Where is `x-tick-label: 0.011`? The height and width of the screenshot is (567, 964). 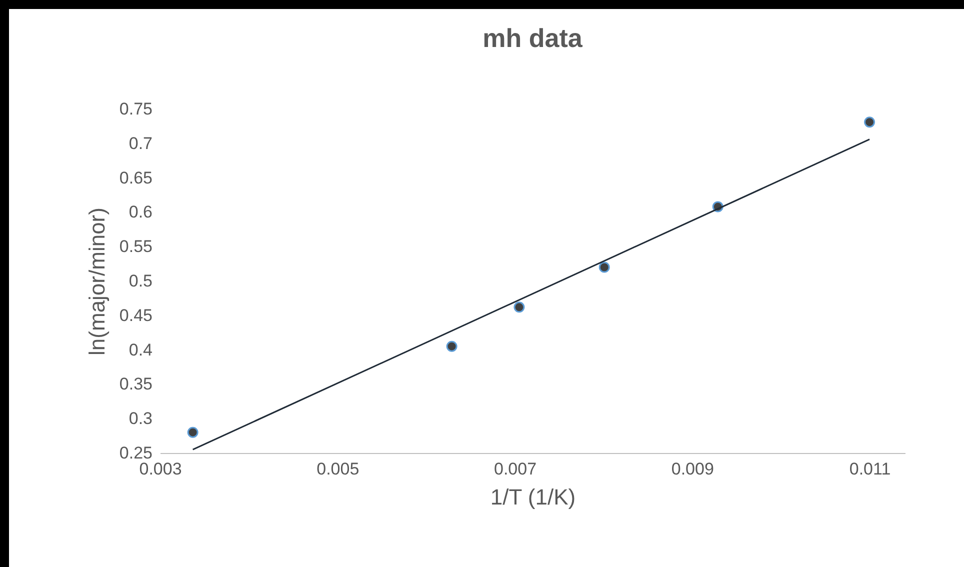
x-tick-label: 0.011 is located at coordinates (870, 469).